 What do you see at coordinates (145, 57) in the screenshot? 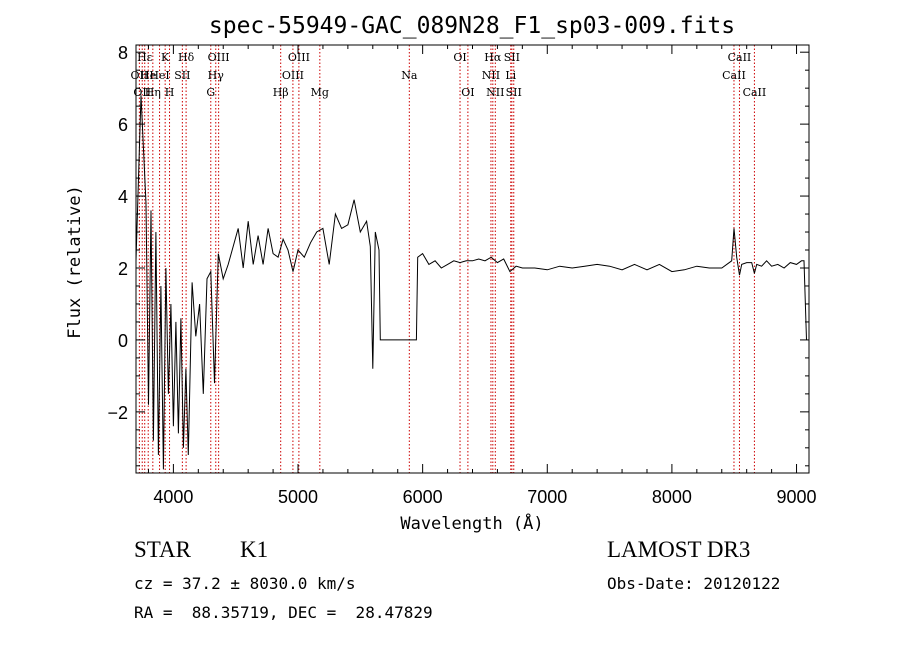
I see `spectral-line-label: Hε` at bounding box center [145, 57].